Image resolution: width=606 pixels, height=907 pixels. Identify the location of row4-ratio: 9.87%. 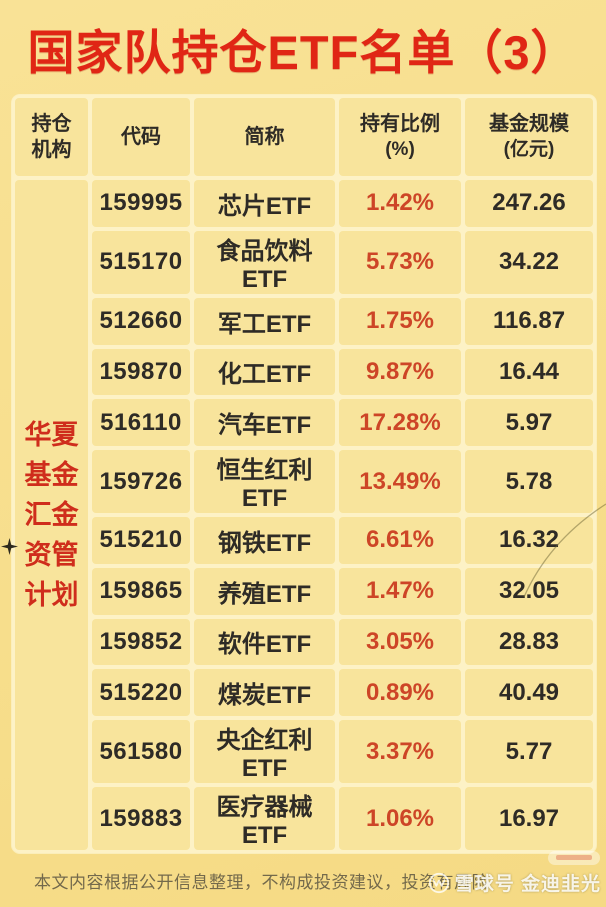
(400, 372).